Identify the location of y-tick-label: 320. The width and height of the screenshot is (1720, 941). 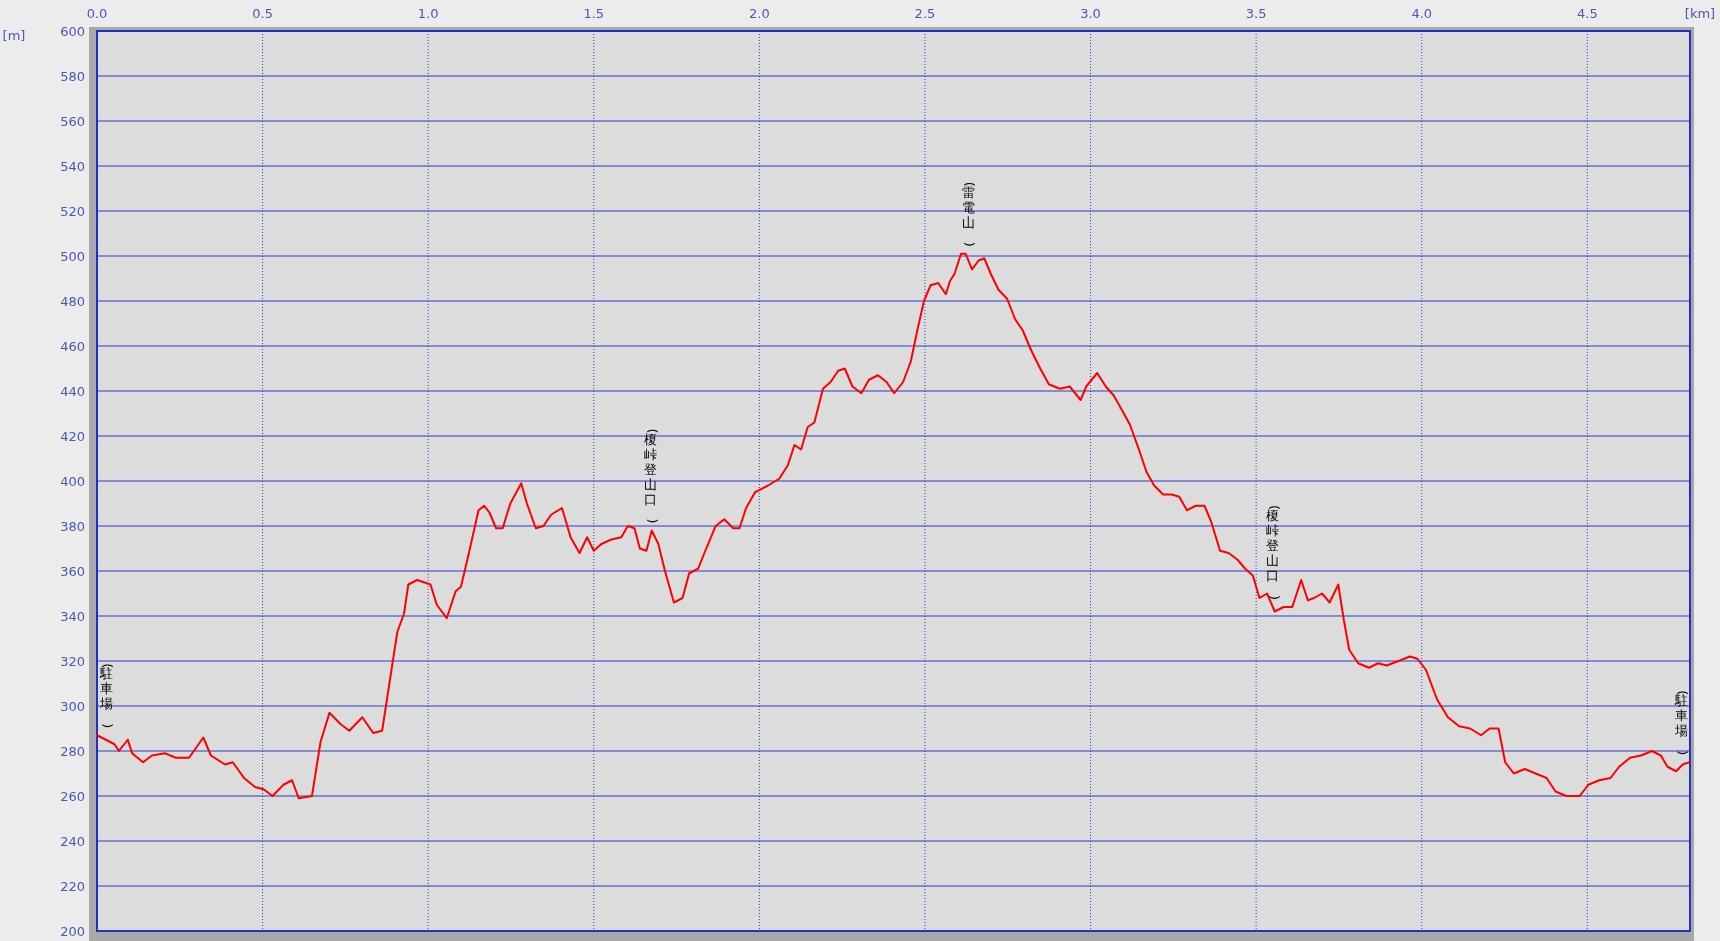
(72, 661).